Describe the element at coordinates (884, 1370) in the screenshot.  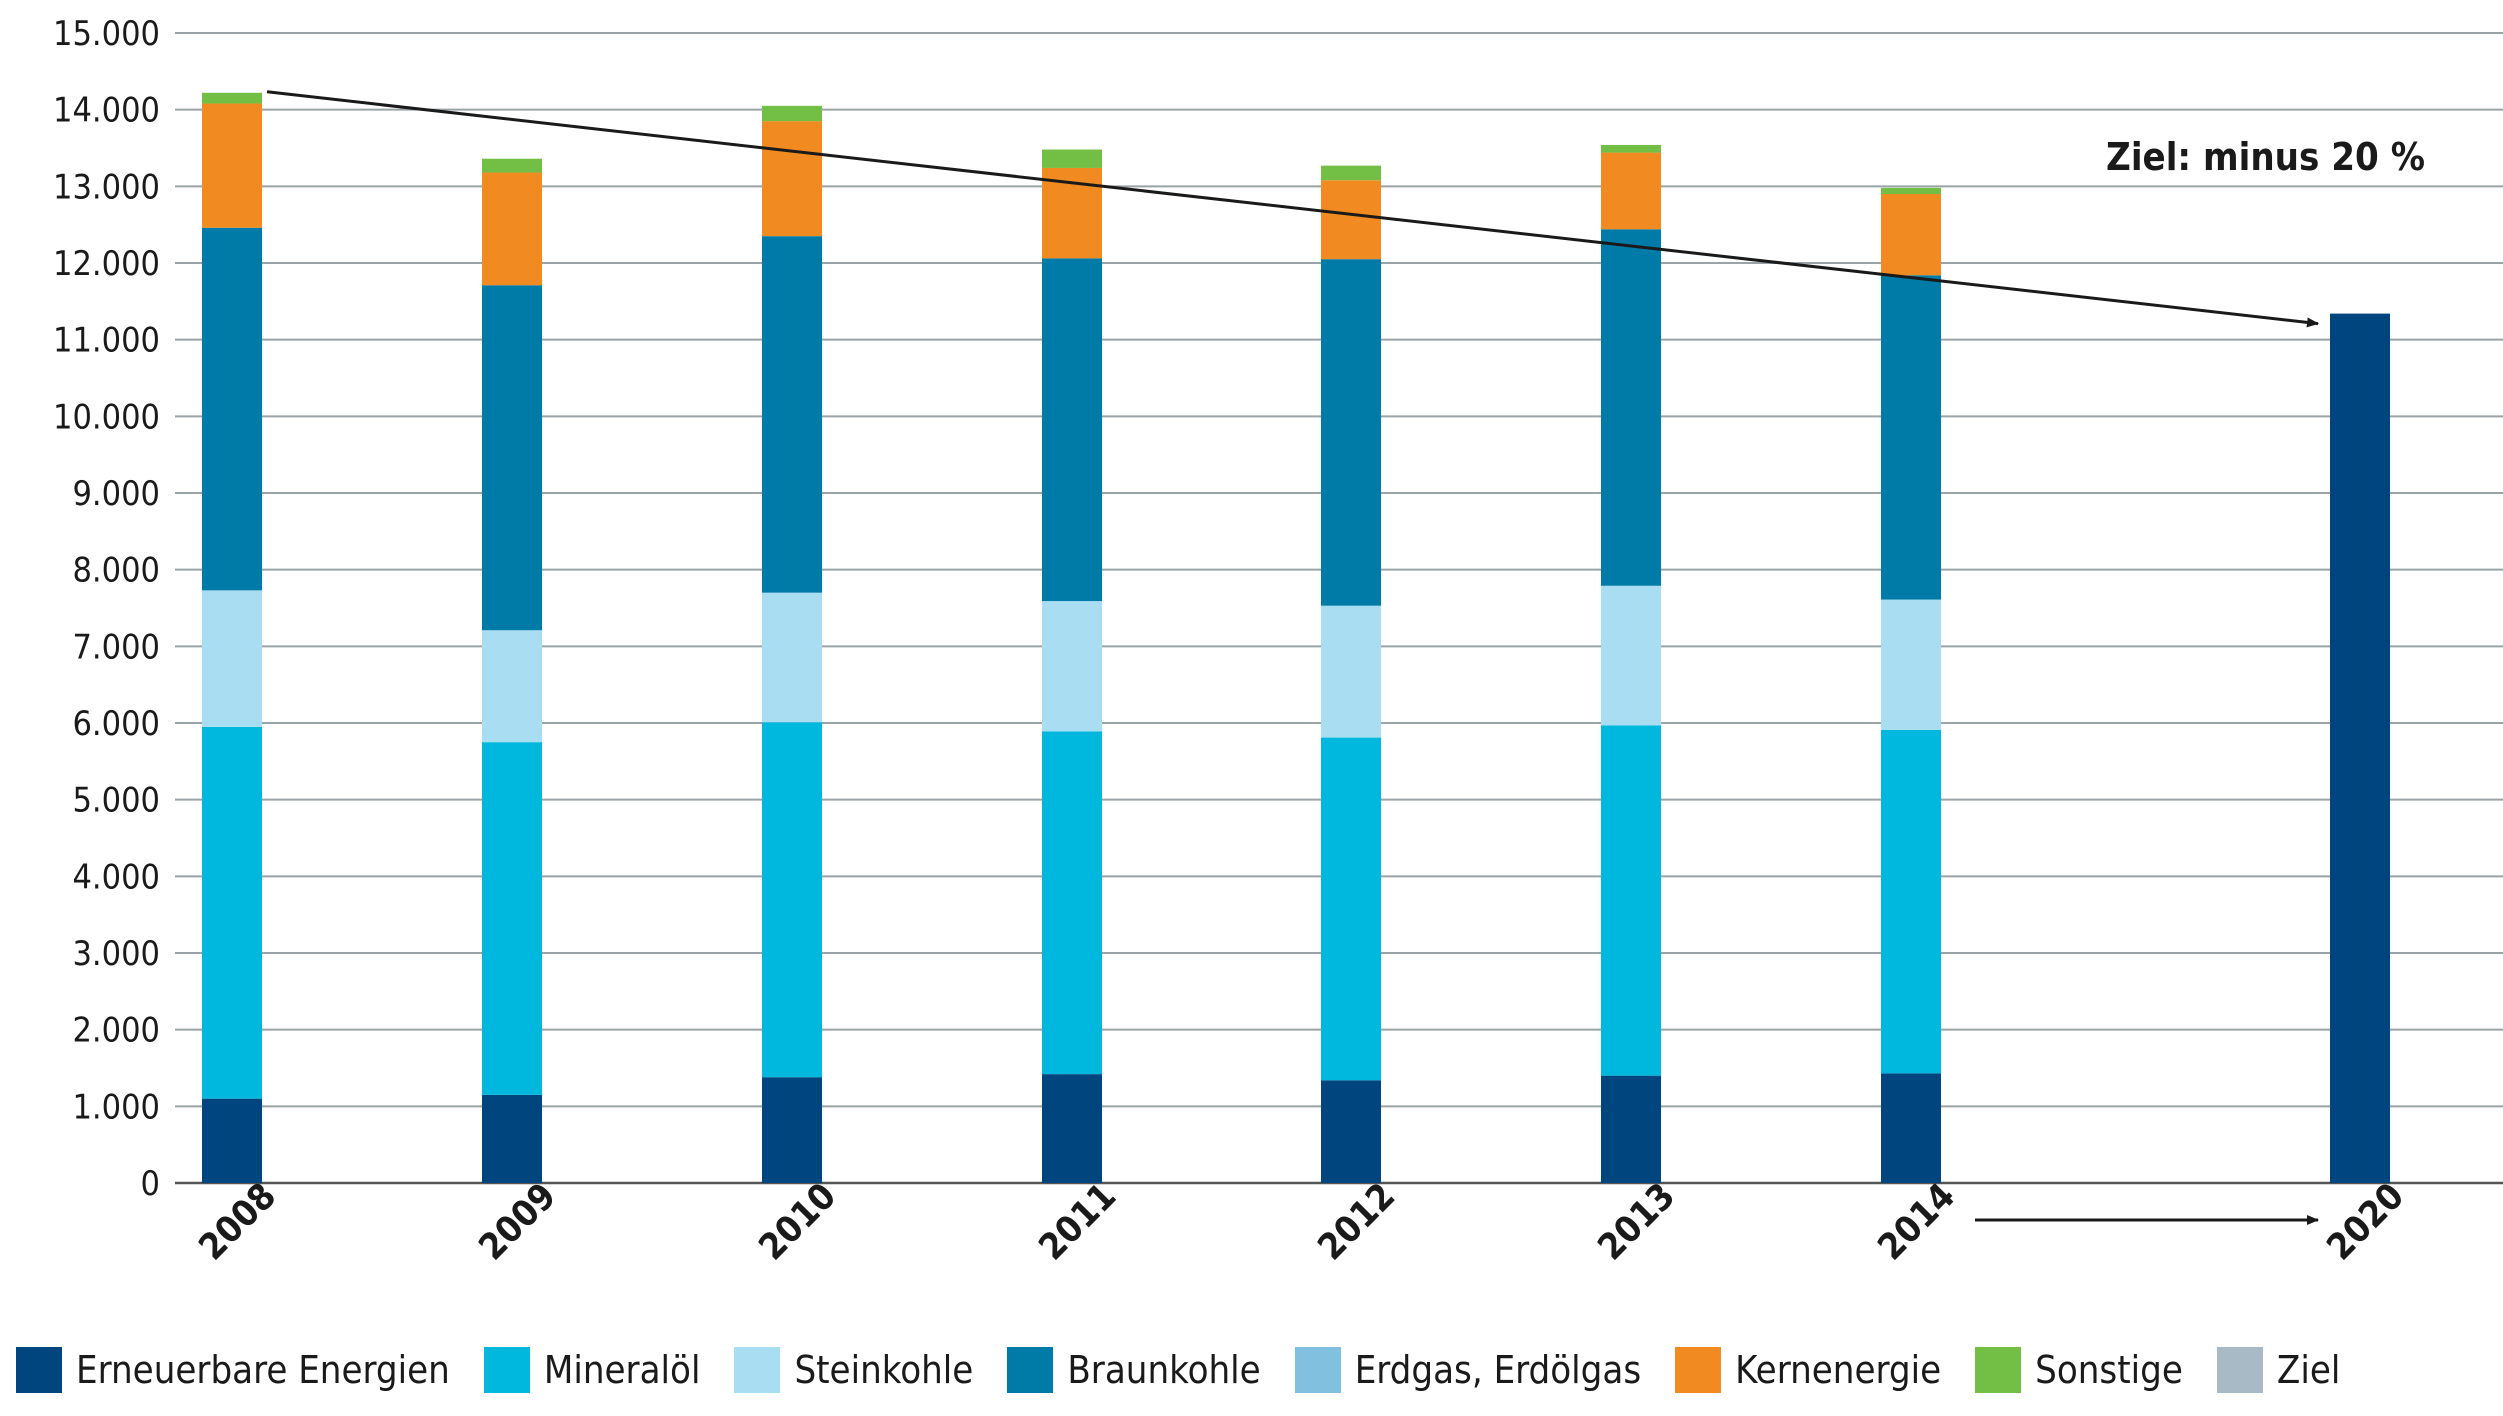
I see `legend-label: Steinkohle` at that location.